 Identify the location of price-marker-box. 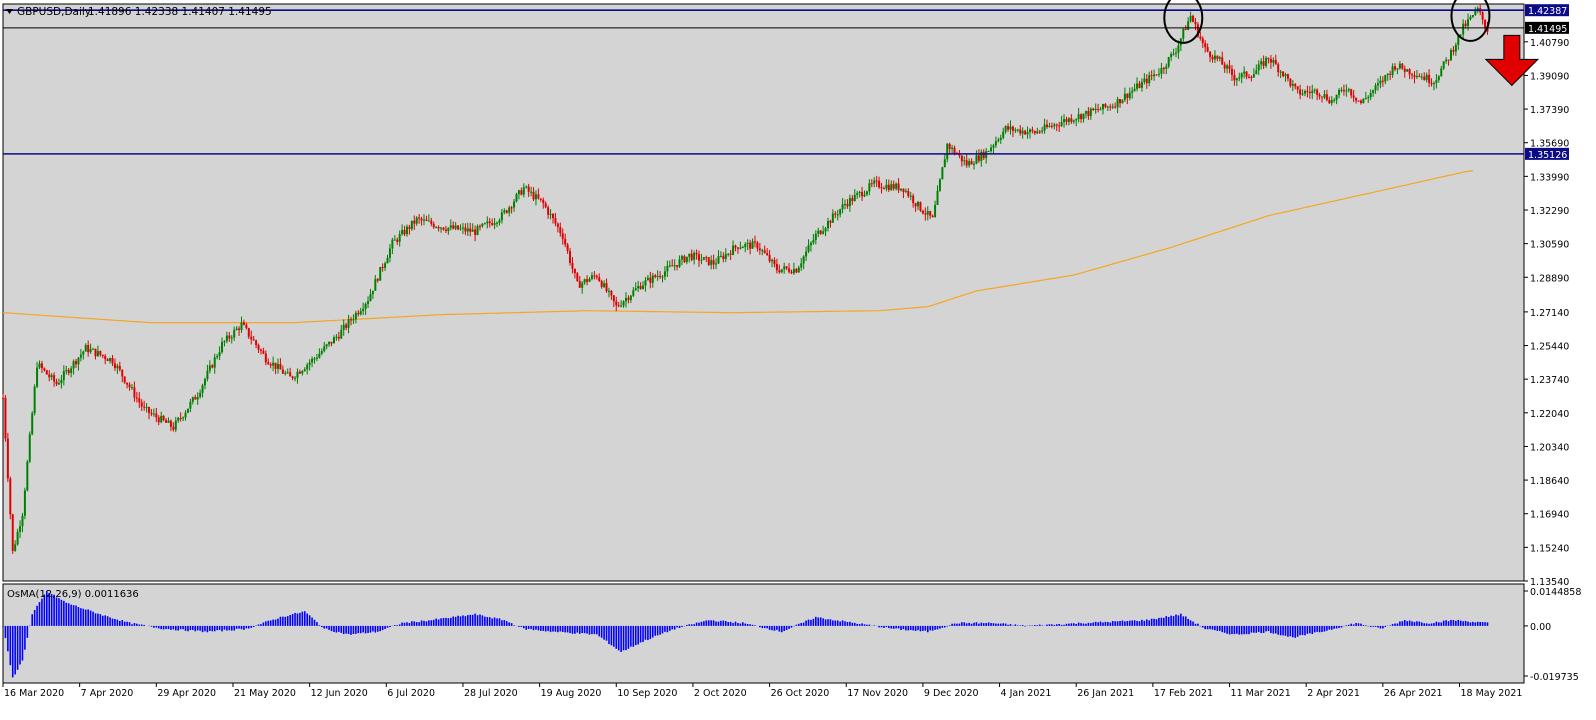
(1547, 27).